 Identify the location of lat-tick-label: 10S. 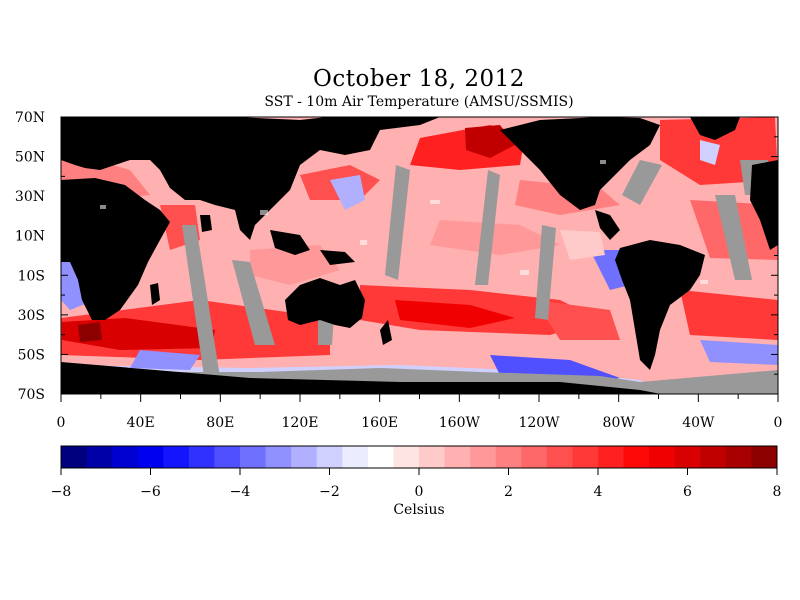
(31, 276).